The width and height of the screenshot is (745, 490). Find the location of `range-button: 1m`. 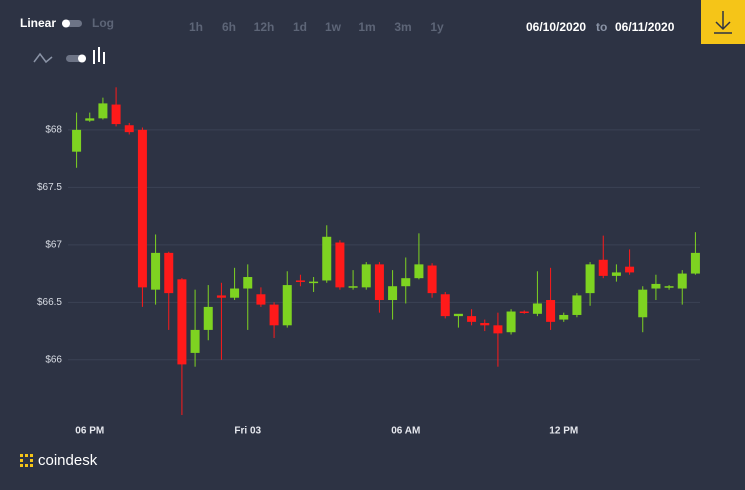

range-button: 1m is located at coordinates (366, 27).